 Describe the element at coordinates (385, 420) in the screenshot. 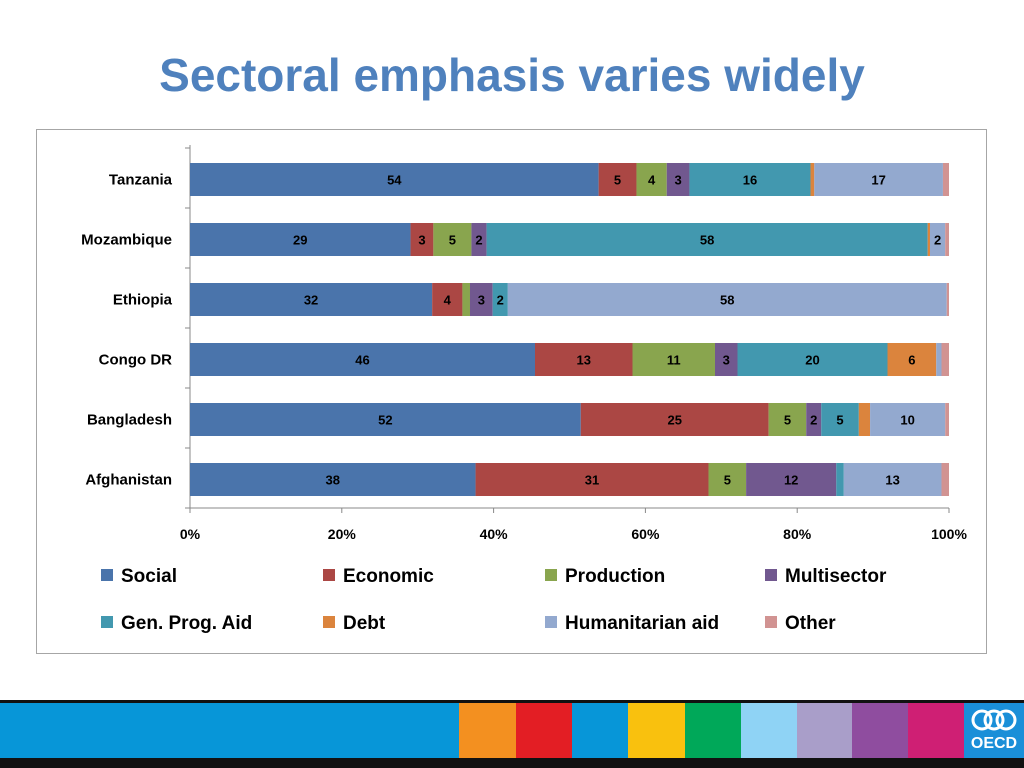

I see `data-label: 52` at that location.